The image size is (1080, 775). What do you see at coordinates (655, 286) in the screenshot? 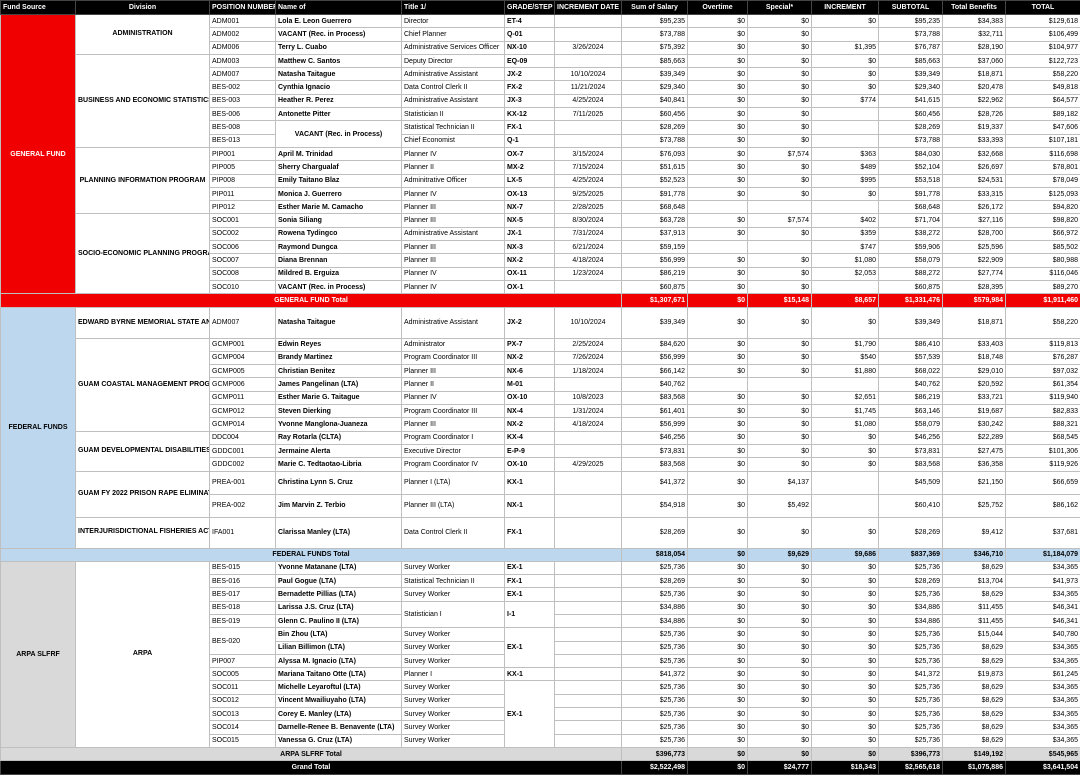
I see `cell-salary: $60,875` at bounding box center [655, 286].